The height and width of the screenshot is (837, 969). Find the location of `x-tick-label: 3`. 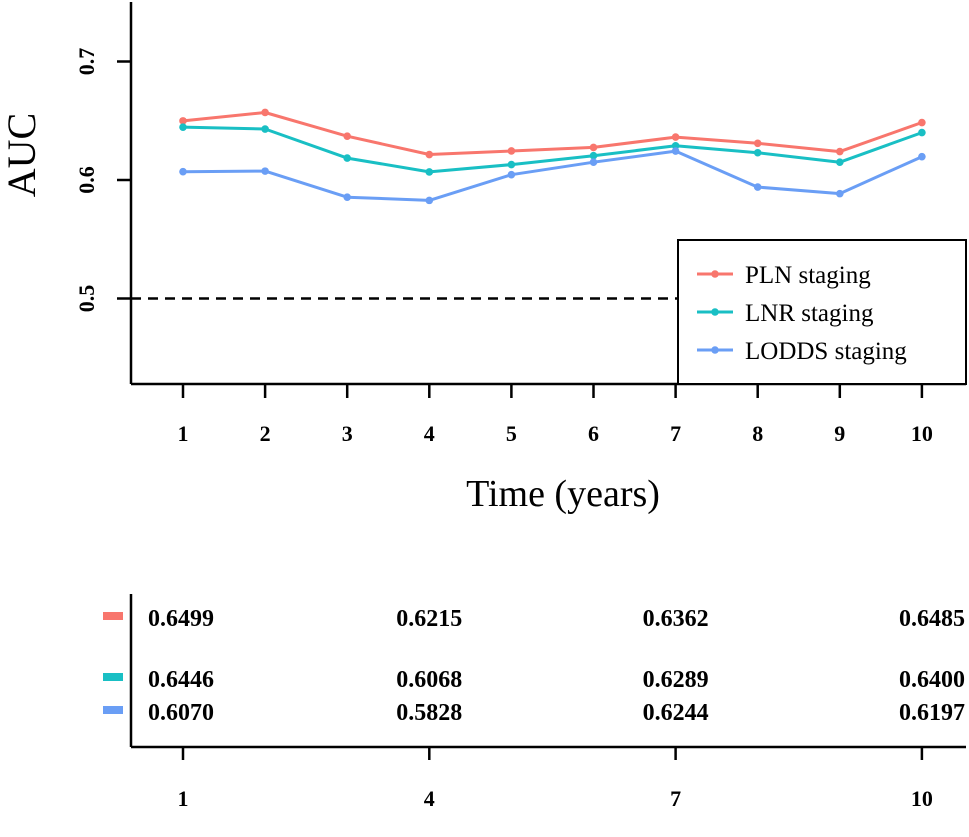

x-tick-label: 3 is located at coordinates (347, 433).